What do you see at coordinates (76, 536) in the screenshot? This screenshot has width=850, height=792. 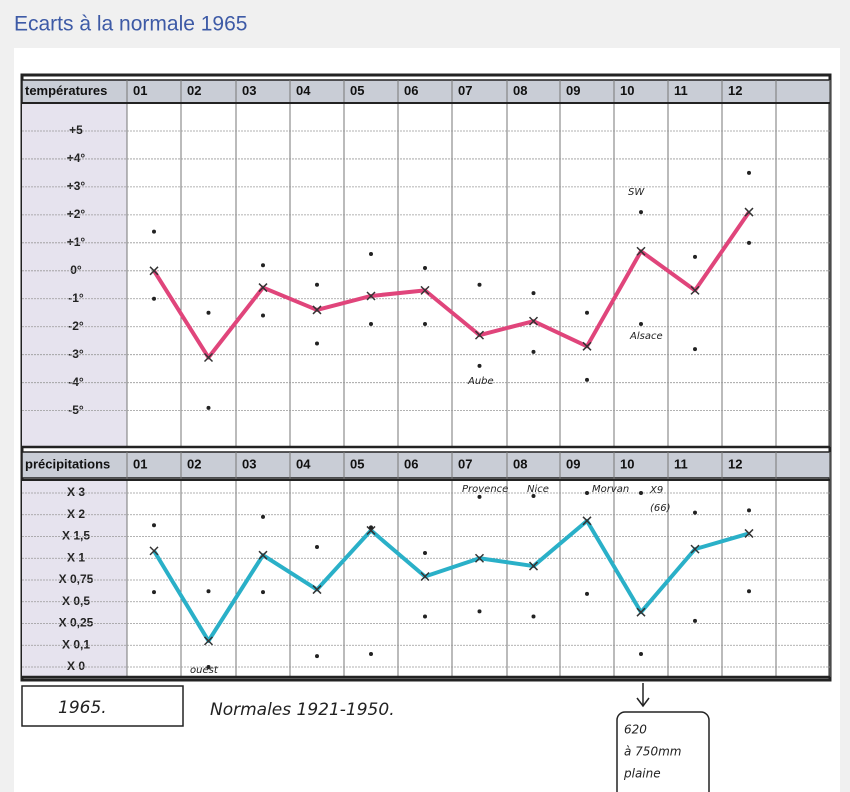 I see `y-tick-label: X 1,5` at bounding box center [76, 536].